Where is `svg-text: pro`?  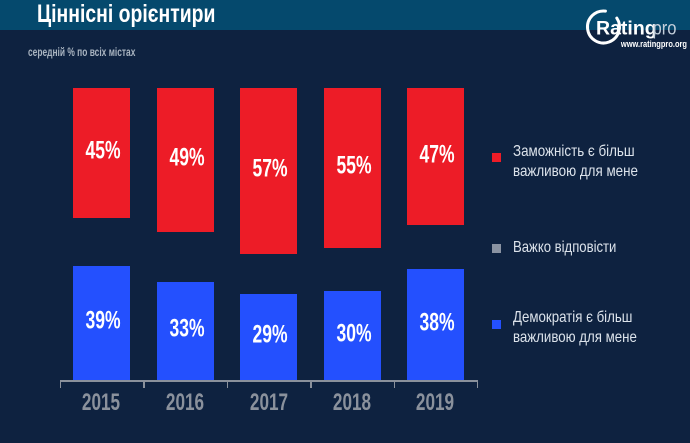
svg-text: pro is located at coordinates (665, 28).